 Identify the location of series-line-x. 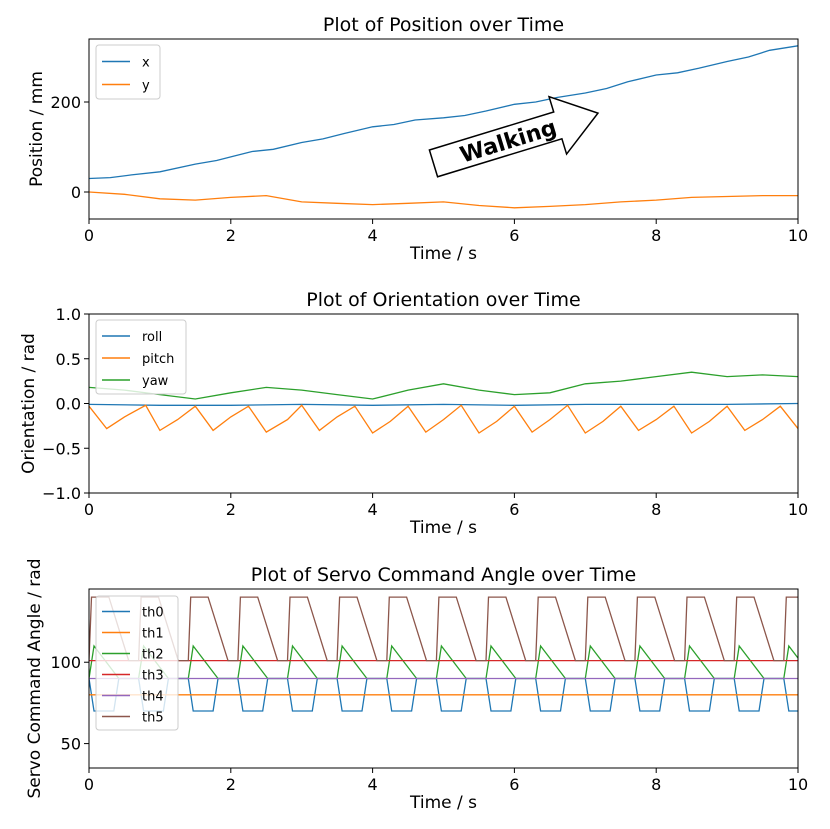
(443, 112).